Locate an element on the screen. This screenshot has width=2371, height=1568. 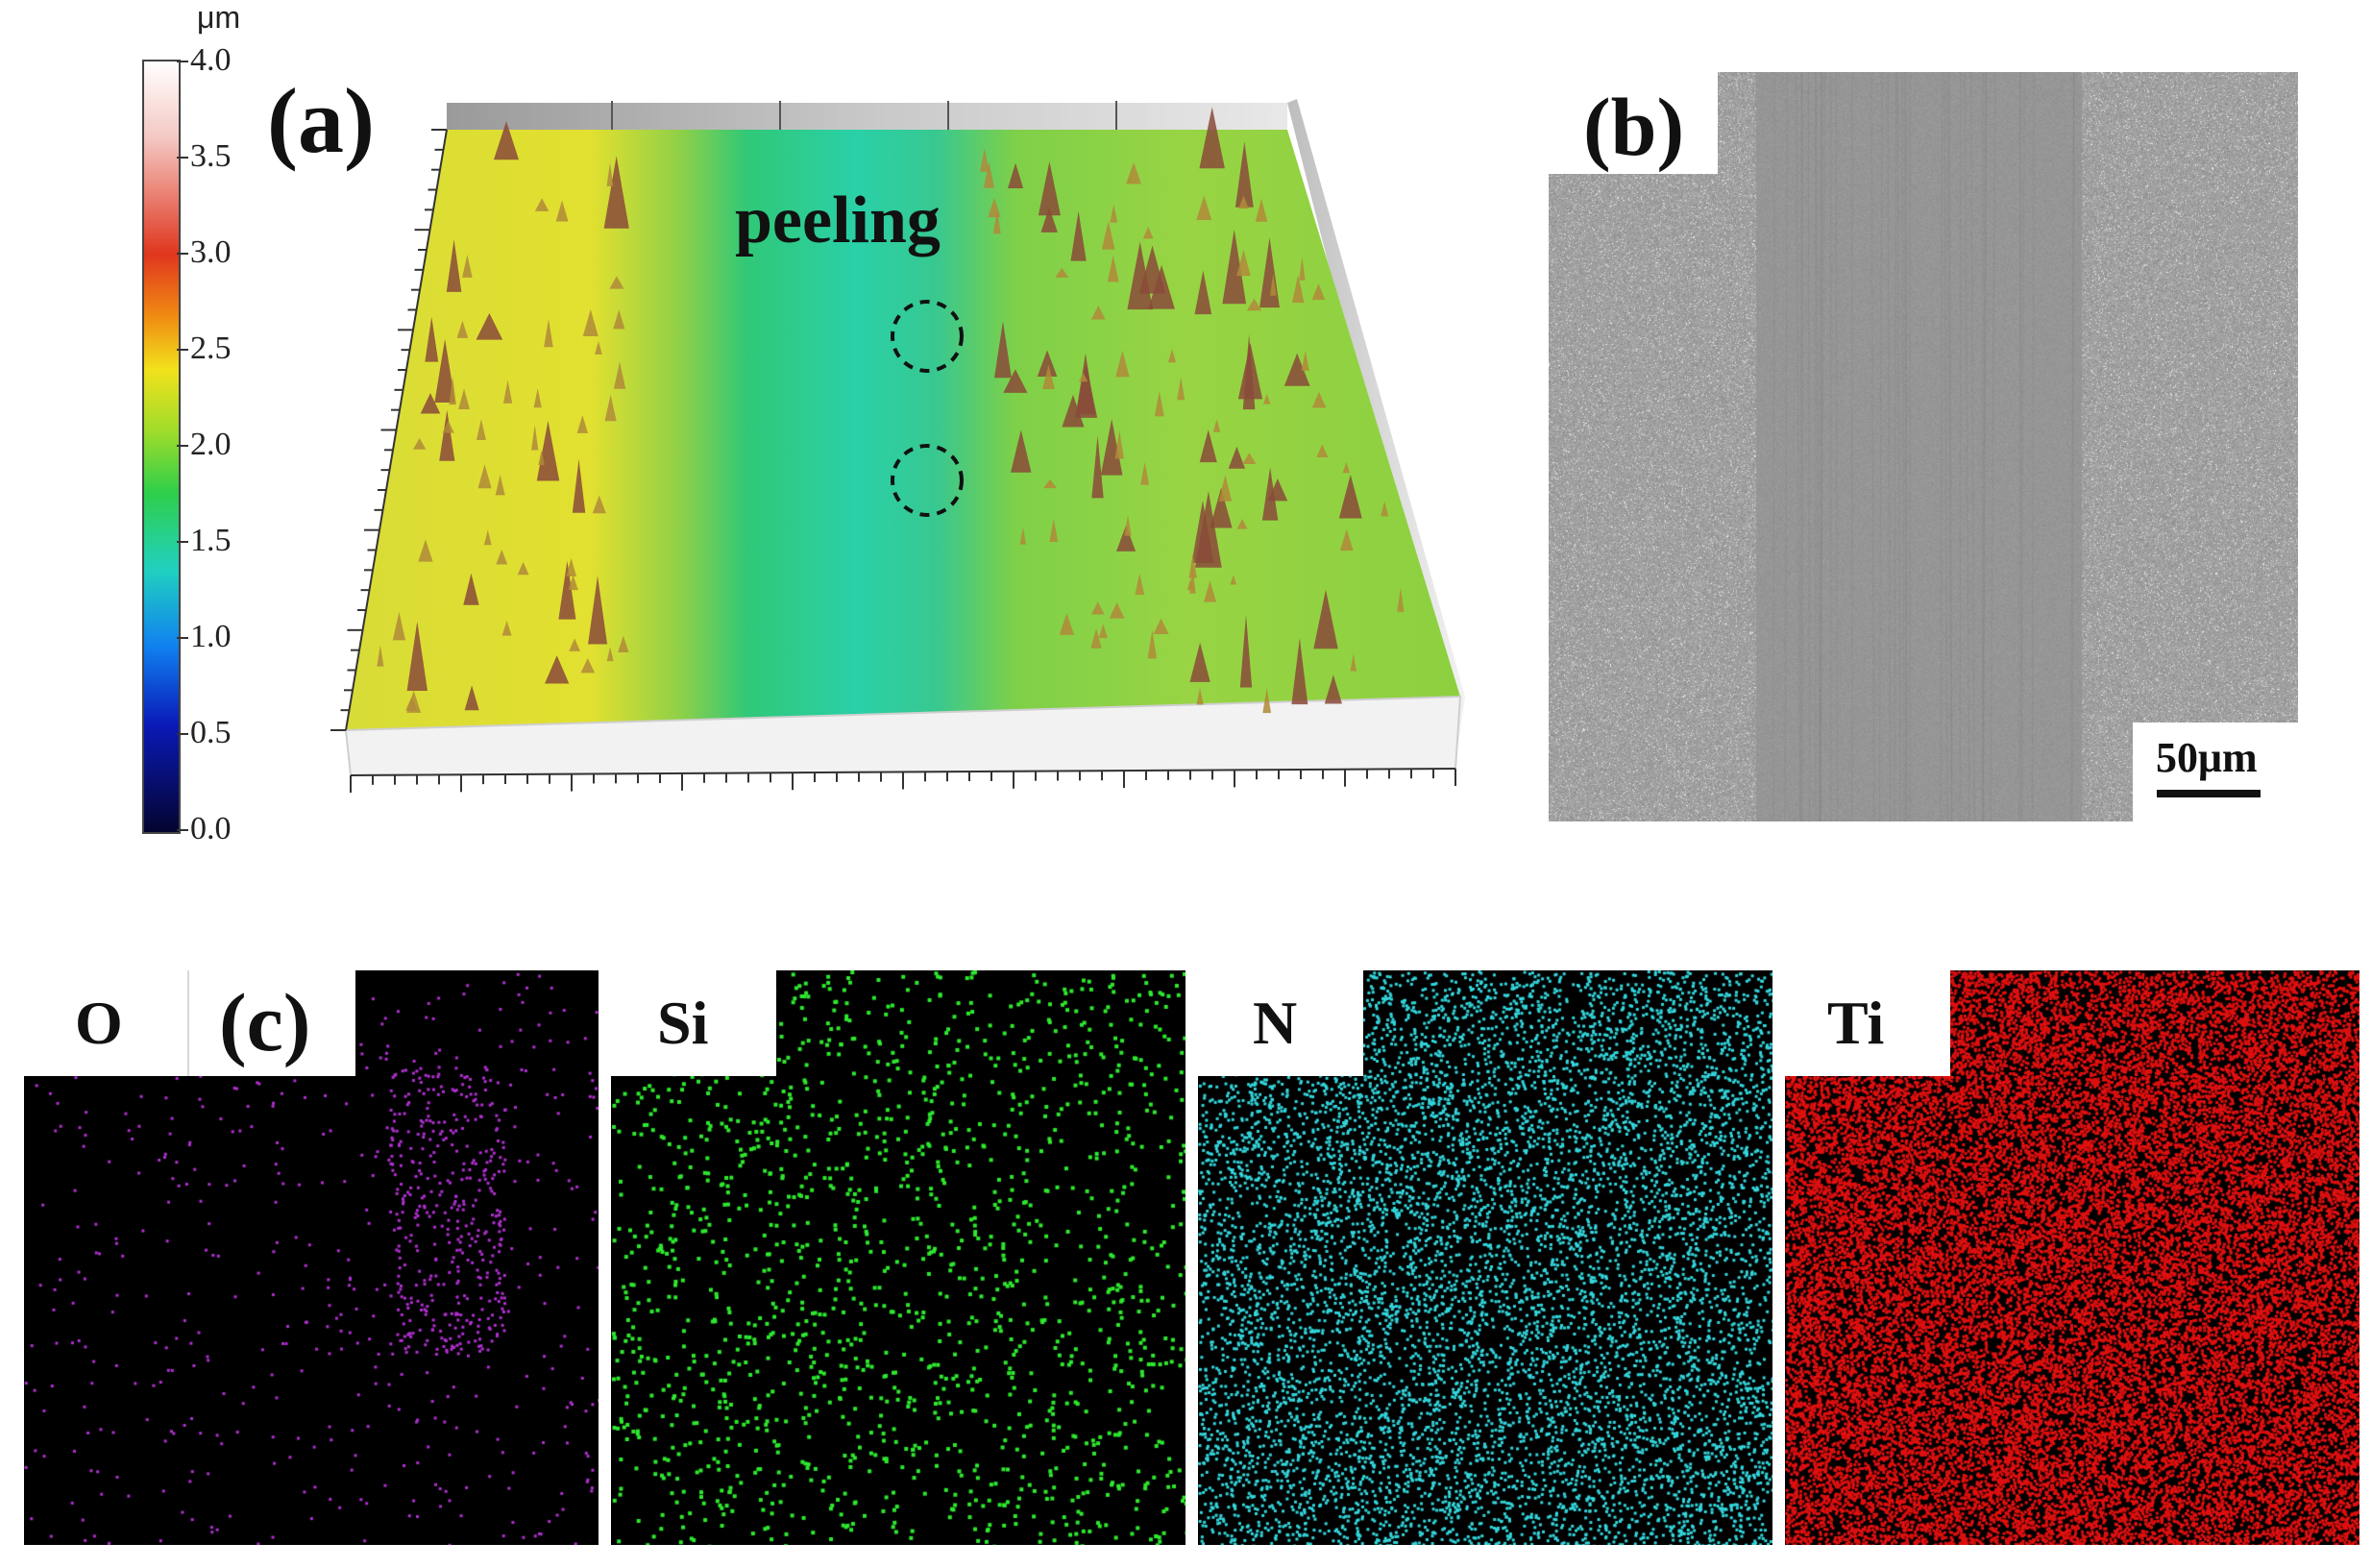
panel-b-label: (b) is located at coordinates (1634, 127).